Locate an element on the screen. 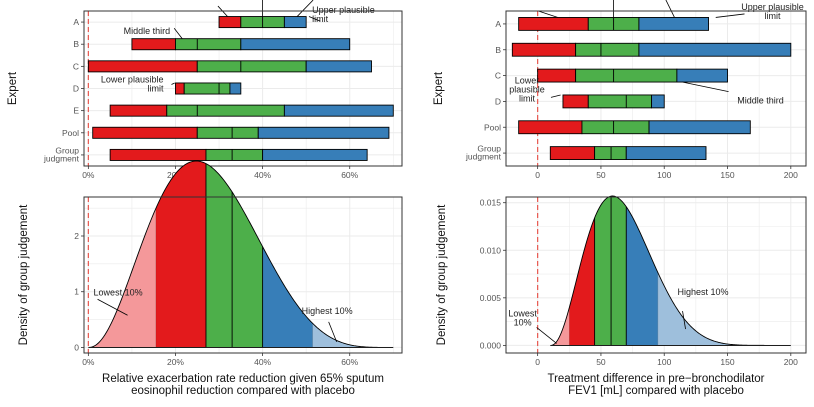 Image resolution: width=814 pixels, height=407 pixels. lowest-10pct-area is located at coordinates (560, 326).